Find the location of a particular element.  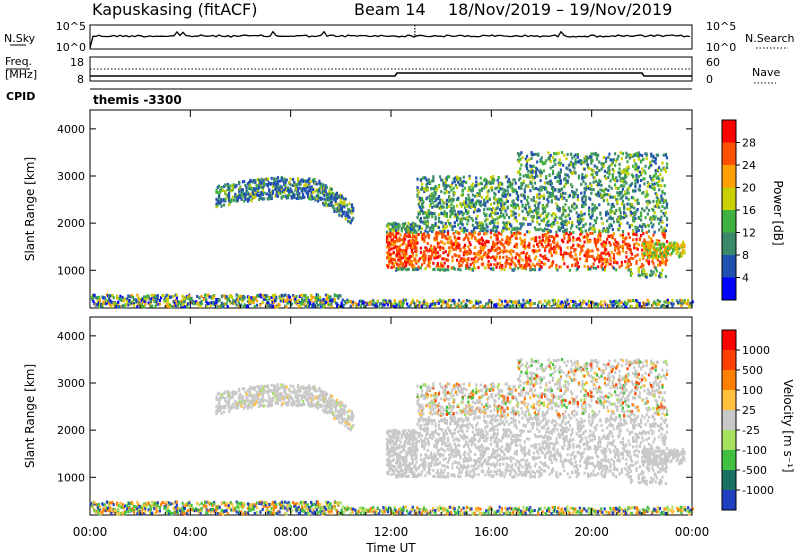

noise-left-tick-bottom: 10^0 is located at coordinates (71, 47).